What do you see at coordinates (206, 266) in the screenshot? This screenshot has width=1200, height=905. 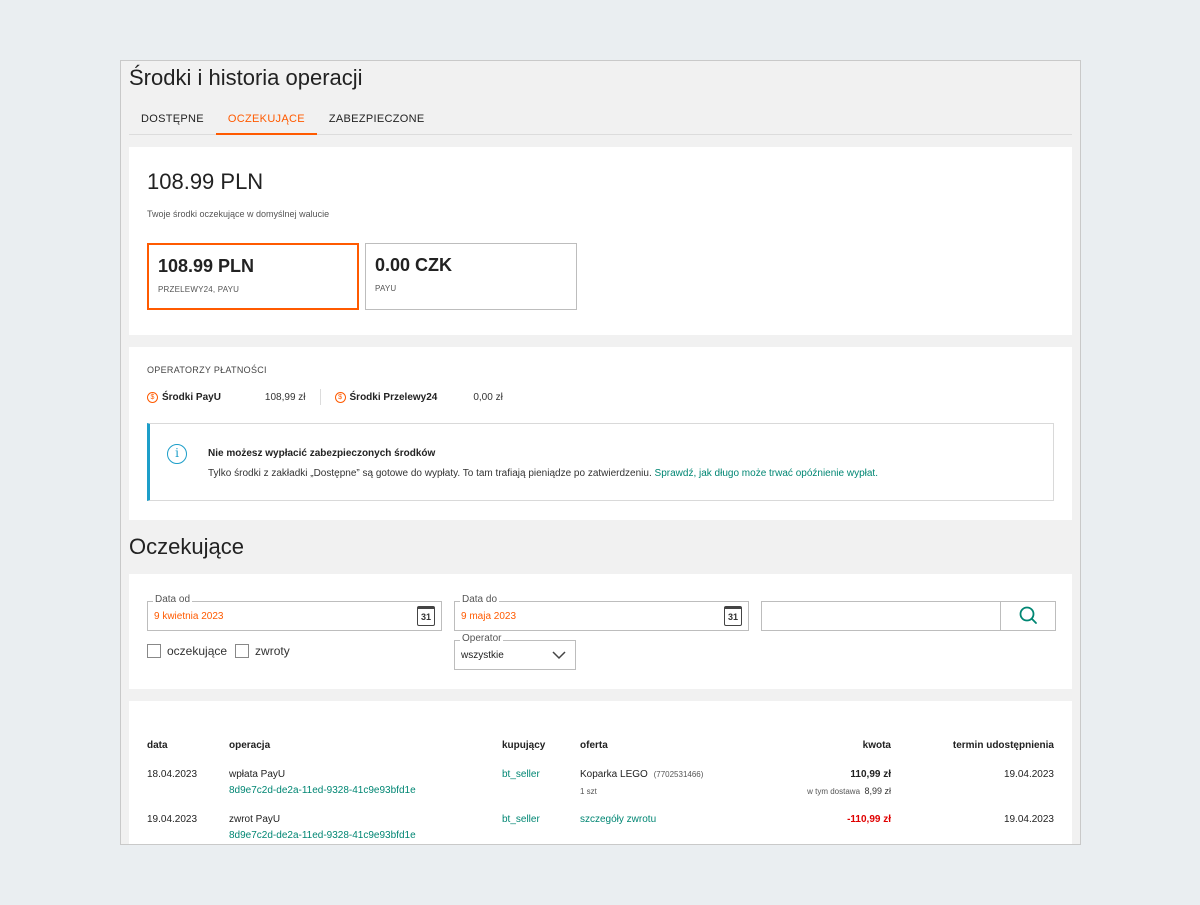 I see `currency-amount: 108.99 PLN` at bounding box center [206, 266].